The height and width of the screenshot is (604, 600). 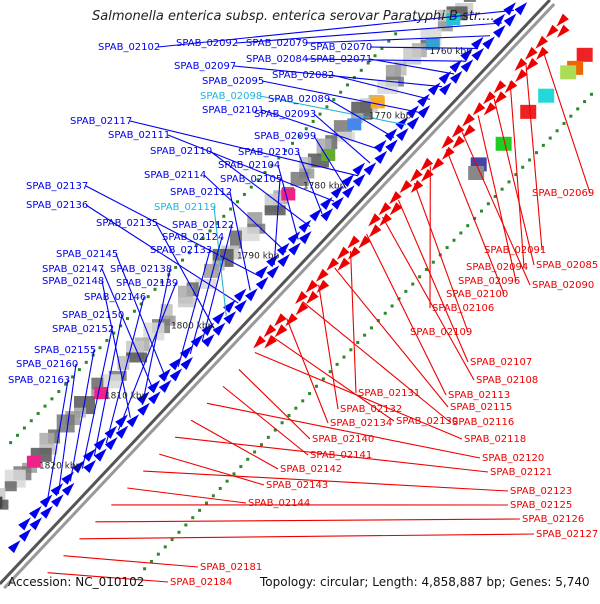 What do you see at coordinates (341, 59) in the screenshot?
I see `forward-gene-label: SPAB_02071` at bounding box center [341, 59].